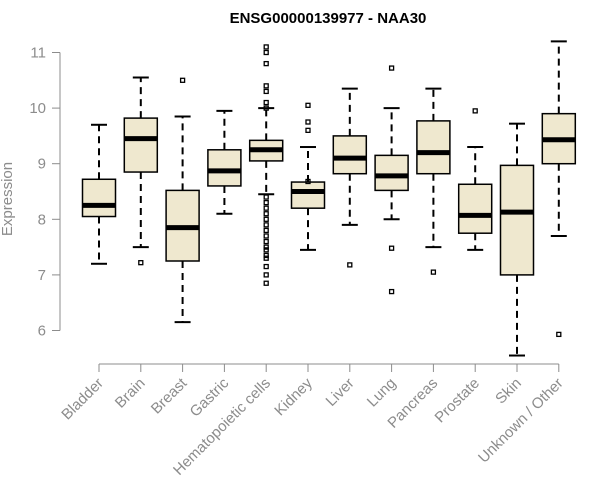 The image size is (600, 500). Describe the element at coordinates (44, 192) in the screenshot. I see `y-ticks: 6 7 8 9 10 11` at that location.